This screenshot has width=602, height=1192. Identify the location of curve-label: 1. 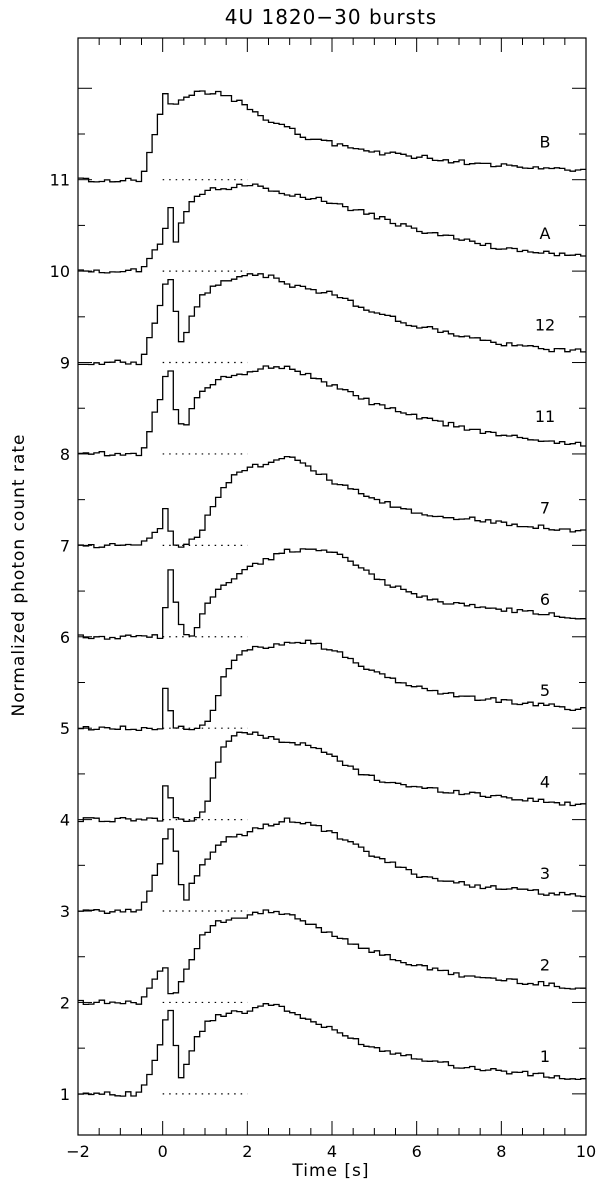
(545, 1056).